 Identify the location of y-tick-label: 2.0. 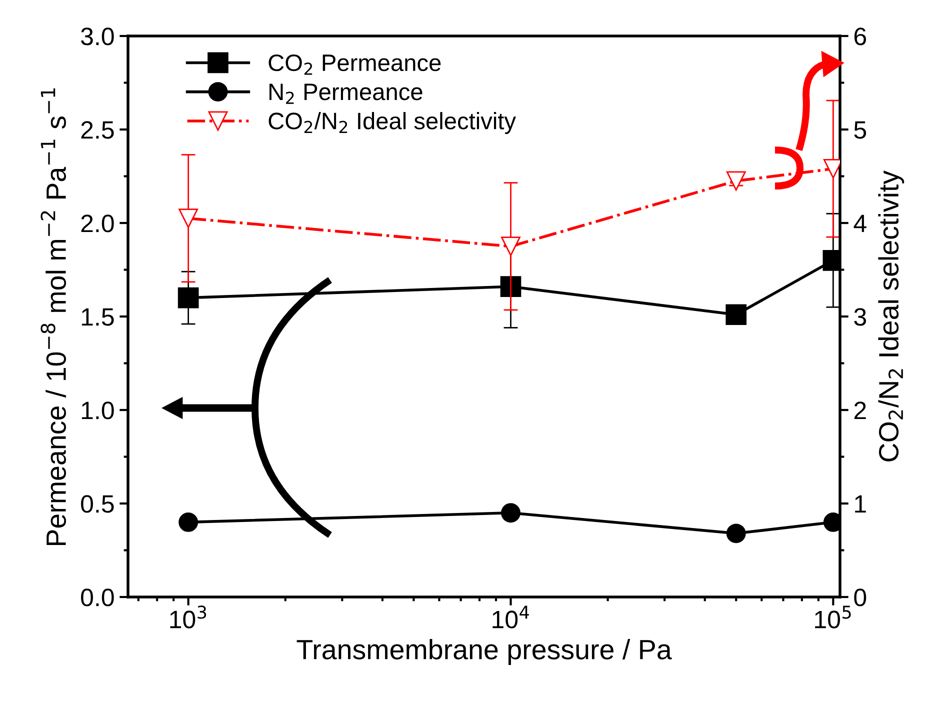
(97, 223).